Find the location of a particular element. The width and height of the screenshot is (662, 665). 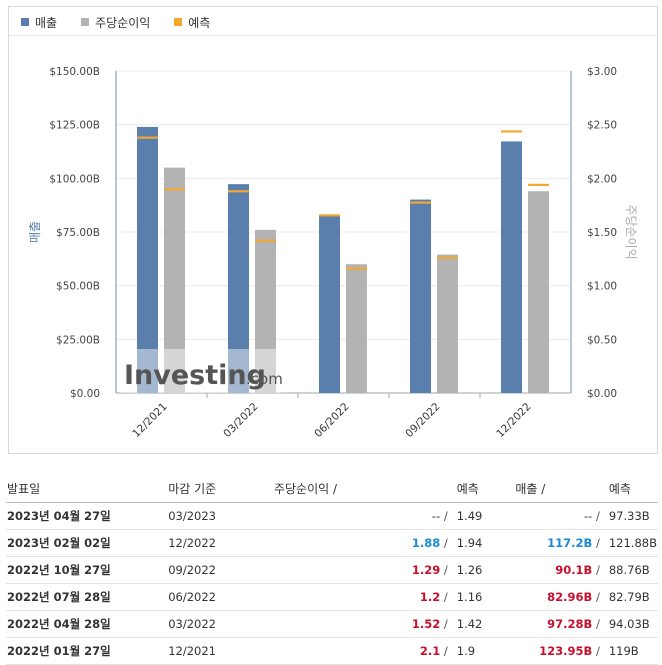

table-header-row: 발표일 마감 기준 주당순이익 / 예측 매출 / 예측 is located at coordinates (332, 488).